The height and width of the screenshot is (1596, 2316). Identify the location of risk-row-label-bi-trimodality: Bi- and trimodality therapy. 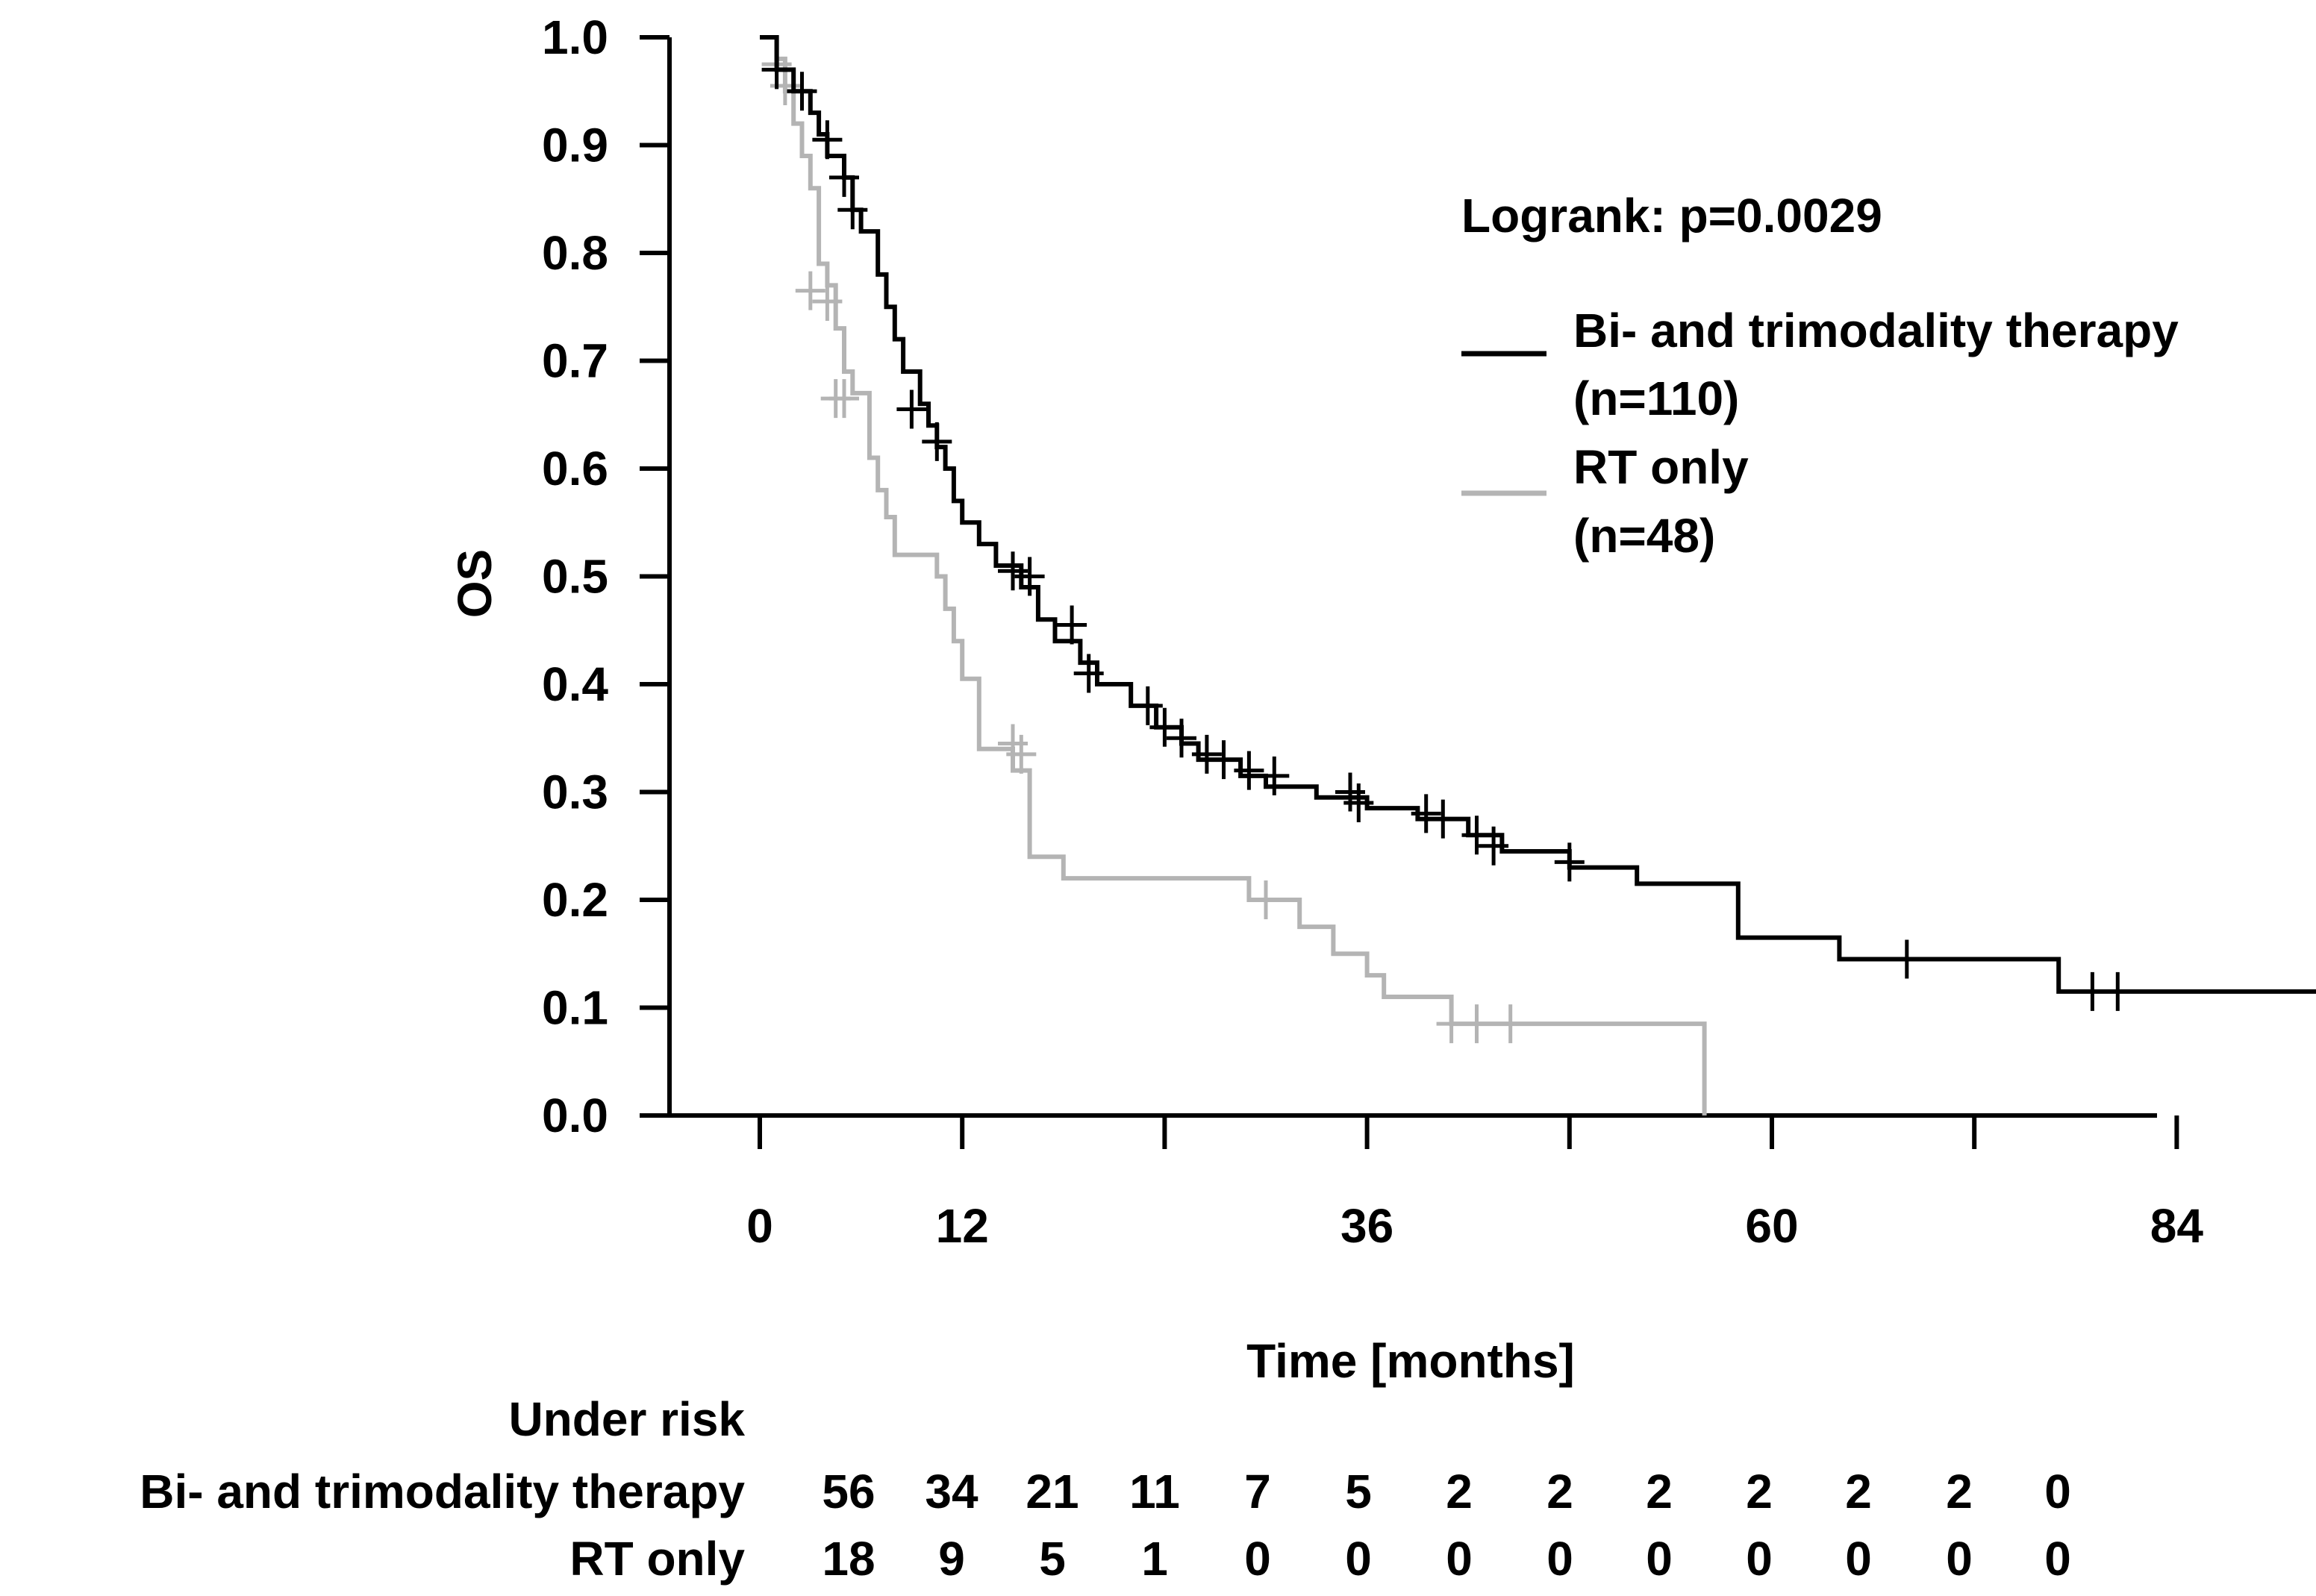
(442, 1491).